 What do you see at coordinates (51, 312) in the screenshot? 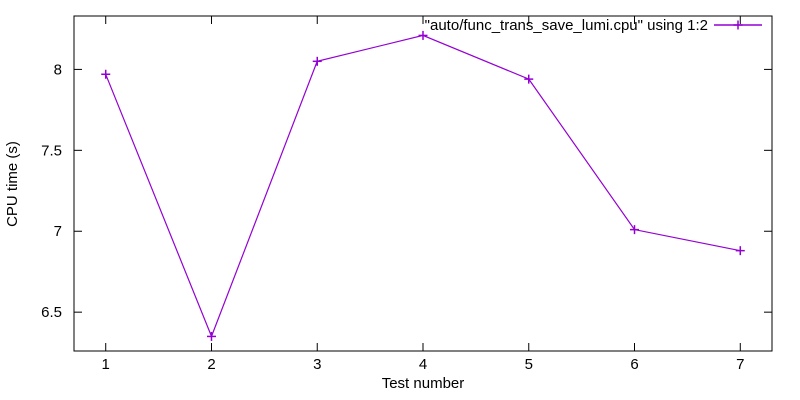
I see `y-tick-label: 6.5` at bounding box center [51, 312].